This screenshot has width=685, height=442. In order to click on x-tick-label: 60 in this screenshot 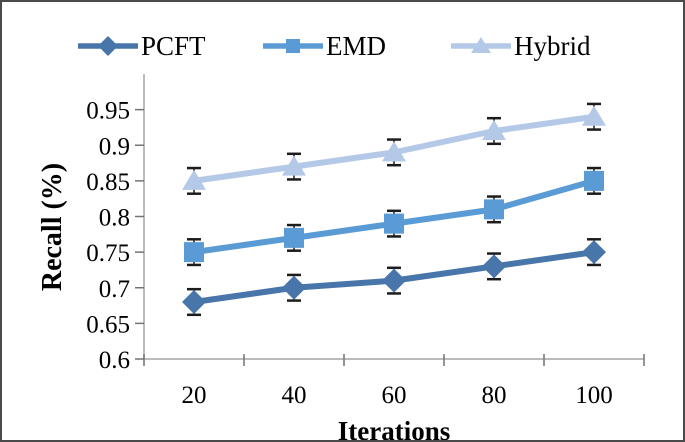, I will do `click(394, 395)`.